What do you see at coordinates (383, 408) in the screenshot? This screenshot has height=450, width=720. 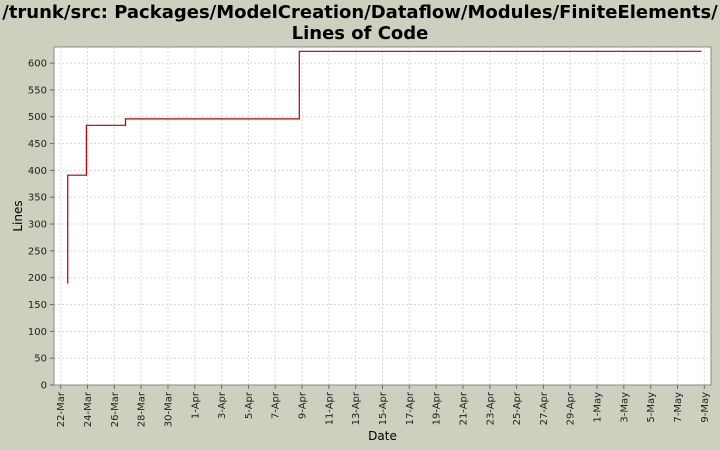 I see `x-tick-label: 15-Apr` at bounding box center [383, 408].